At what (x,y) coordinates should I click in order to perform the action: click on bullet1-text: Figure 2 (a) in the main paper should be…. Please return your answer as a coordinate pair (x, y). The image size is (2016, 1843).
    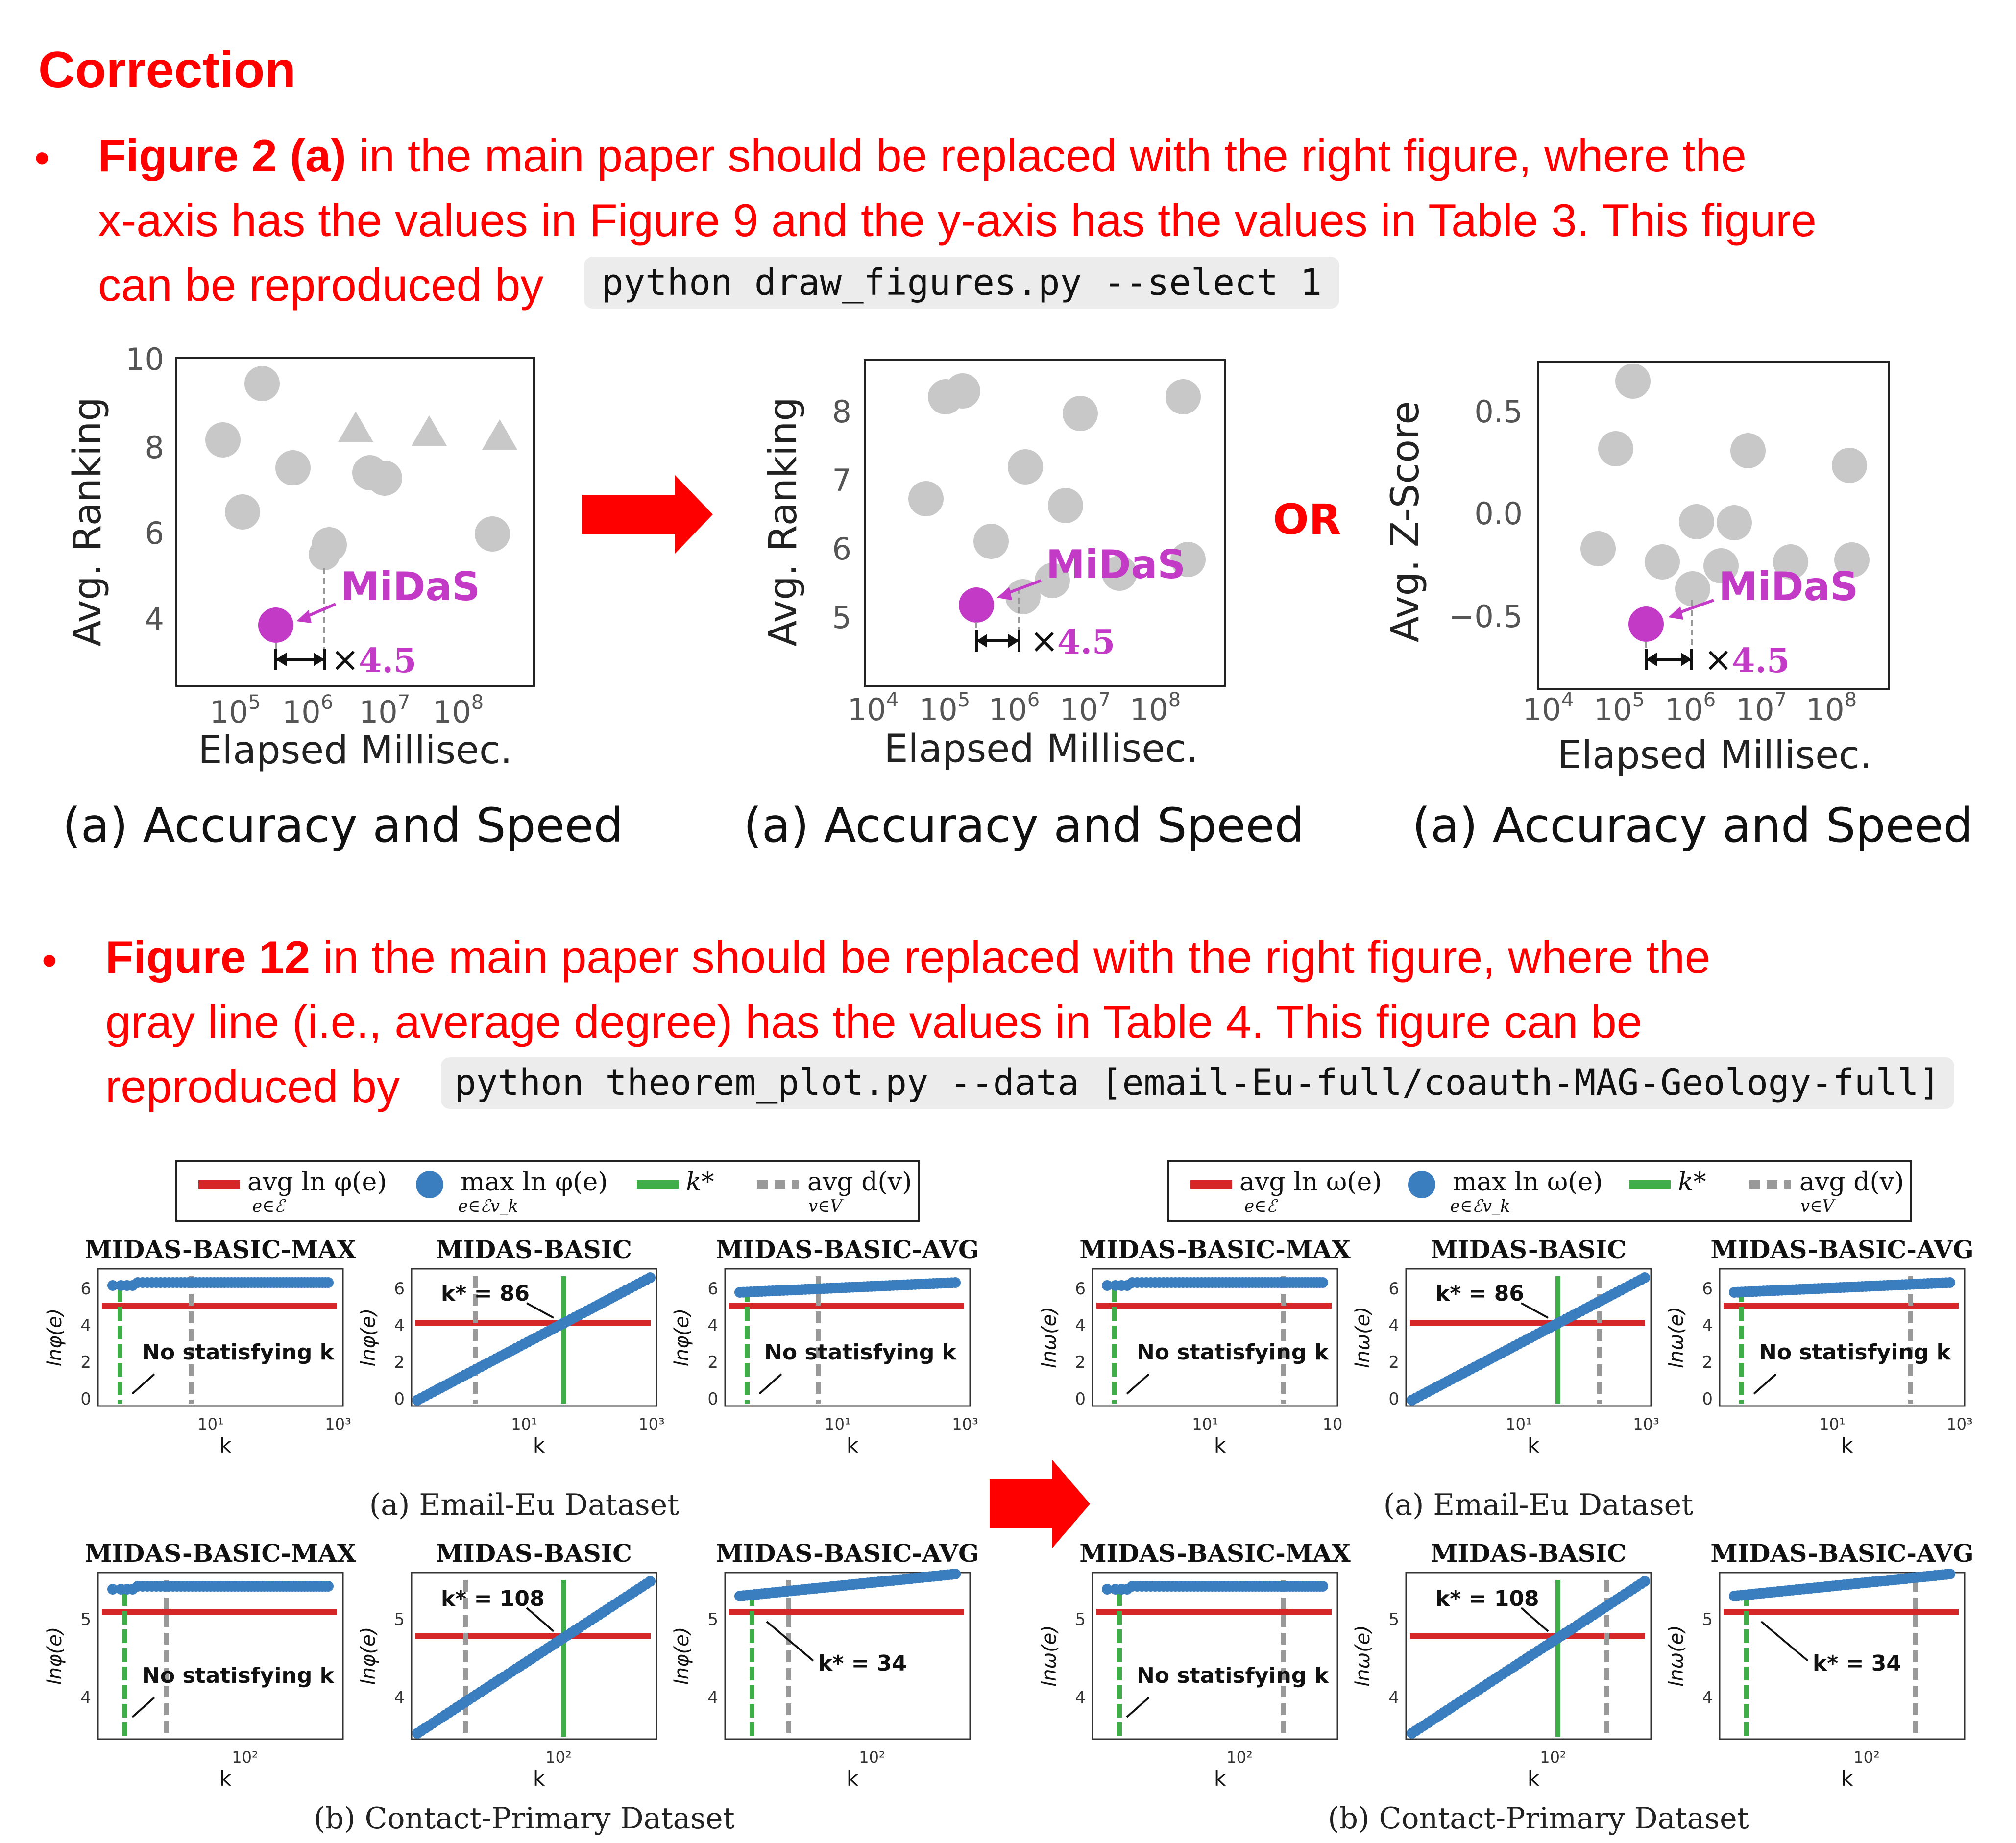
    Looking at the image, I should click on (957, 220).